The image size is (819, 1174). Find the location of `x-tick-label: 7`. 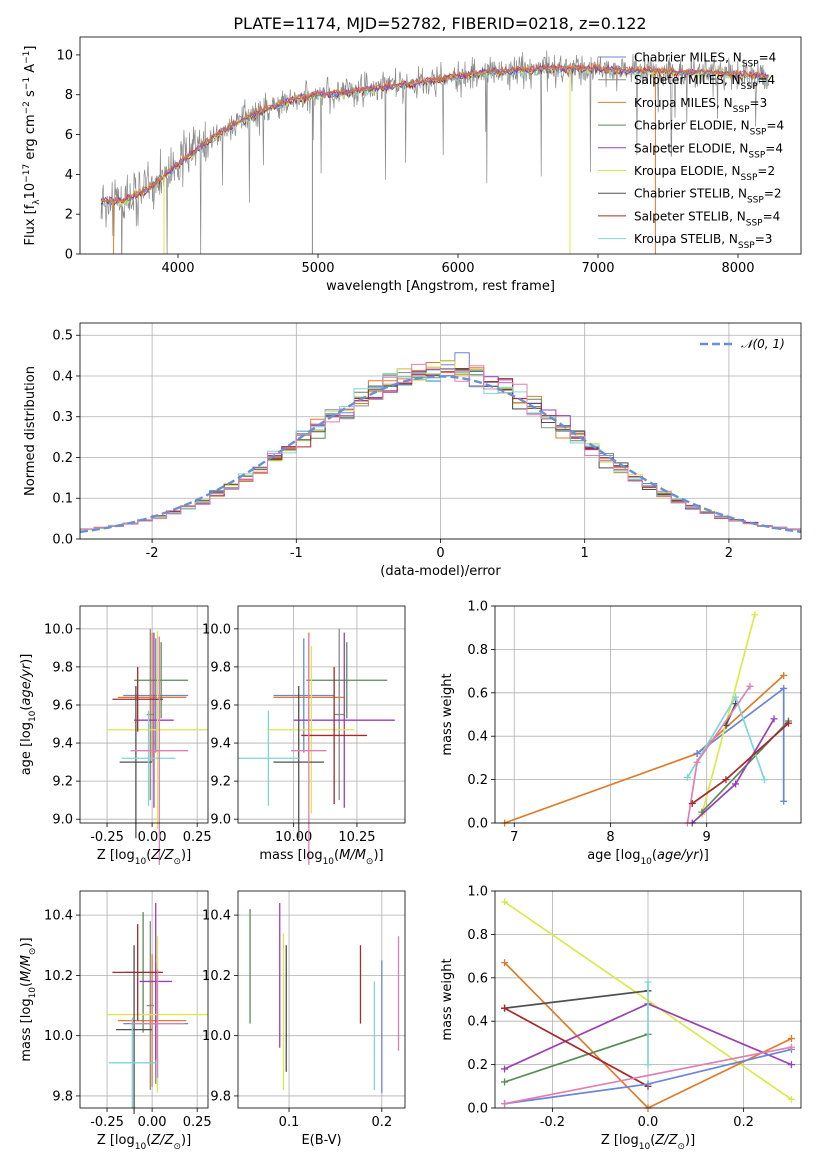

x-tick-label: 7 is located at coordinates (514, 837).